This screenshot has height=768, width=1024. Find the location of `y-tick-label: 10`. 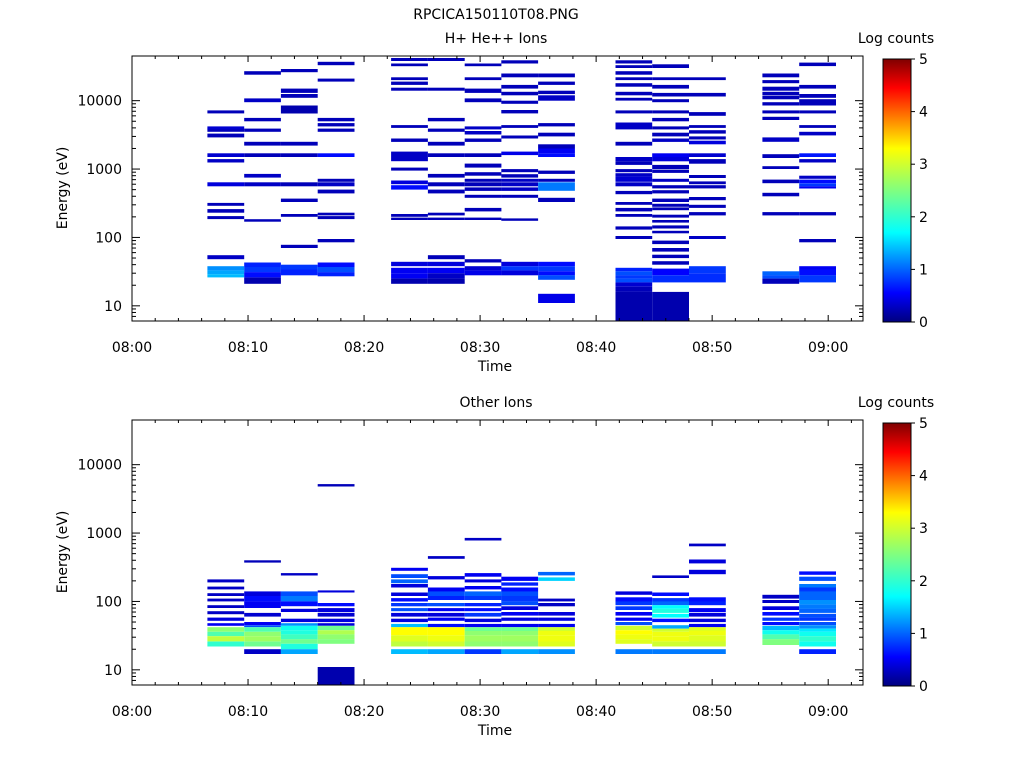

y-tick-label: 10 is located at coordinates (113, 671).